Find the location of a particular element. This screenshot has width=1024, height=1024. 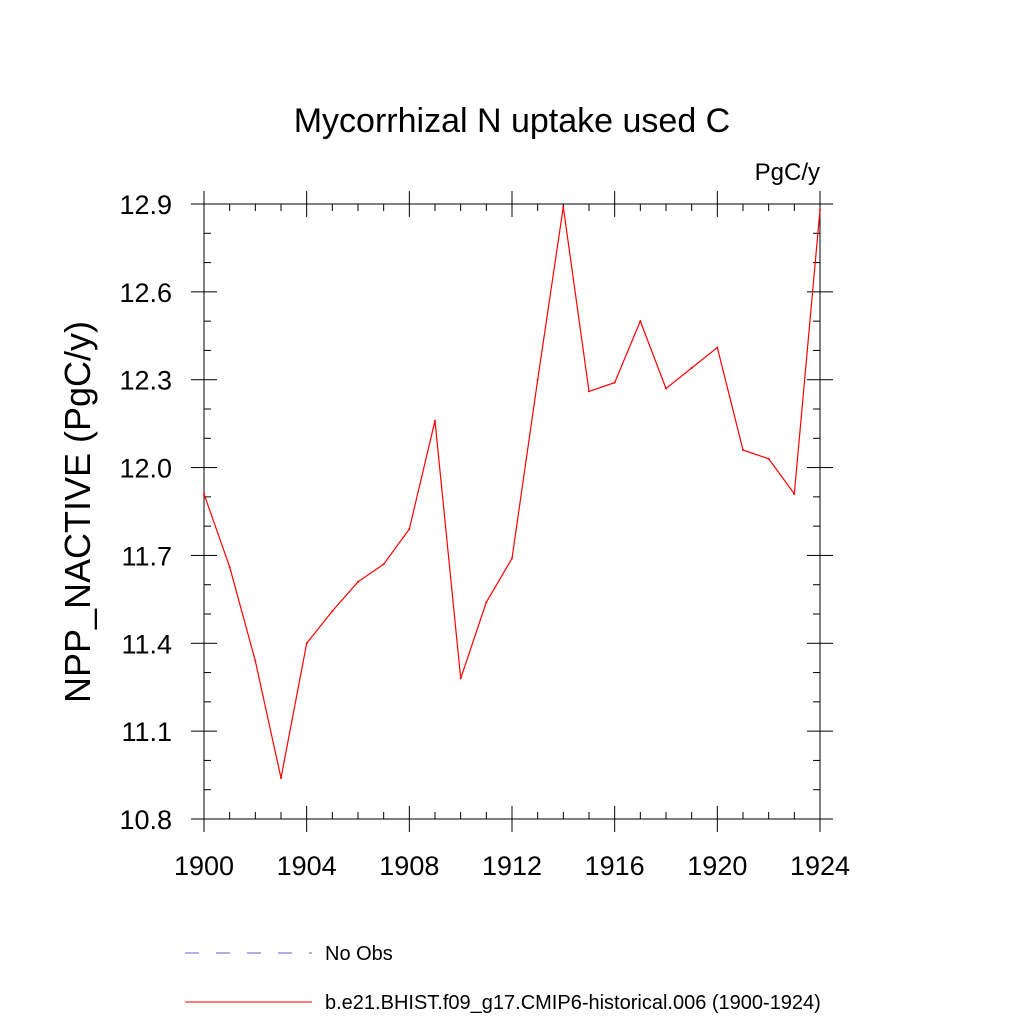

y-tick-label: 11.4 is located at coordinates (146, 644).